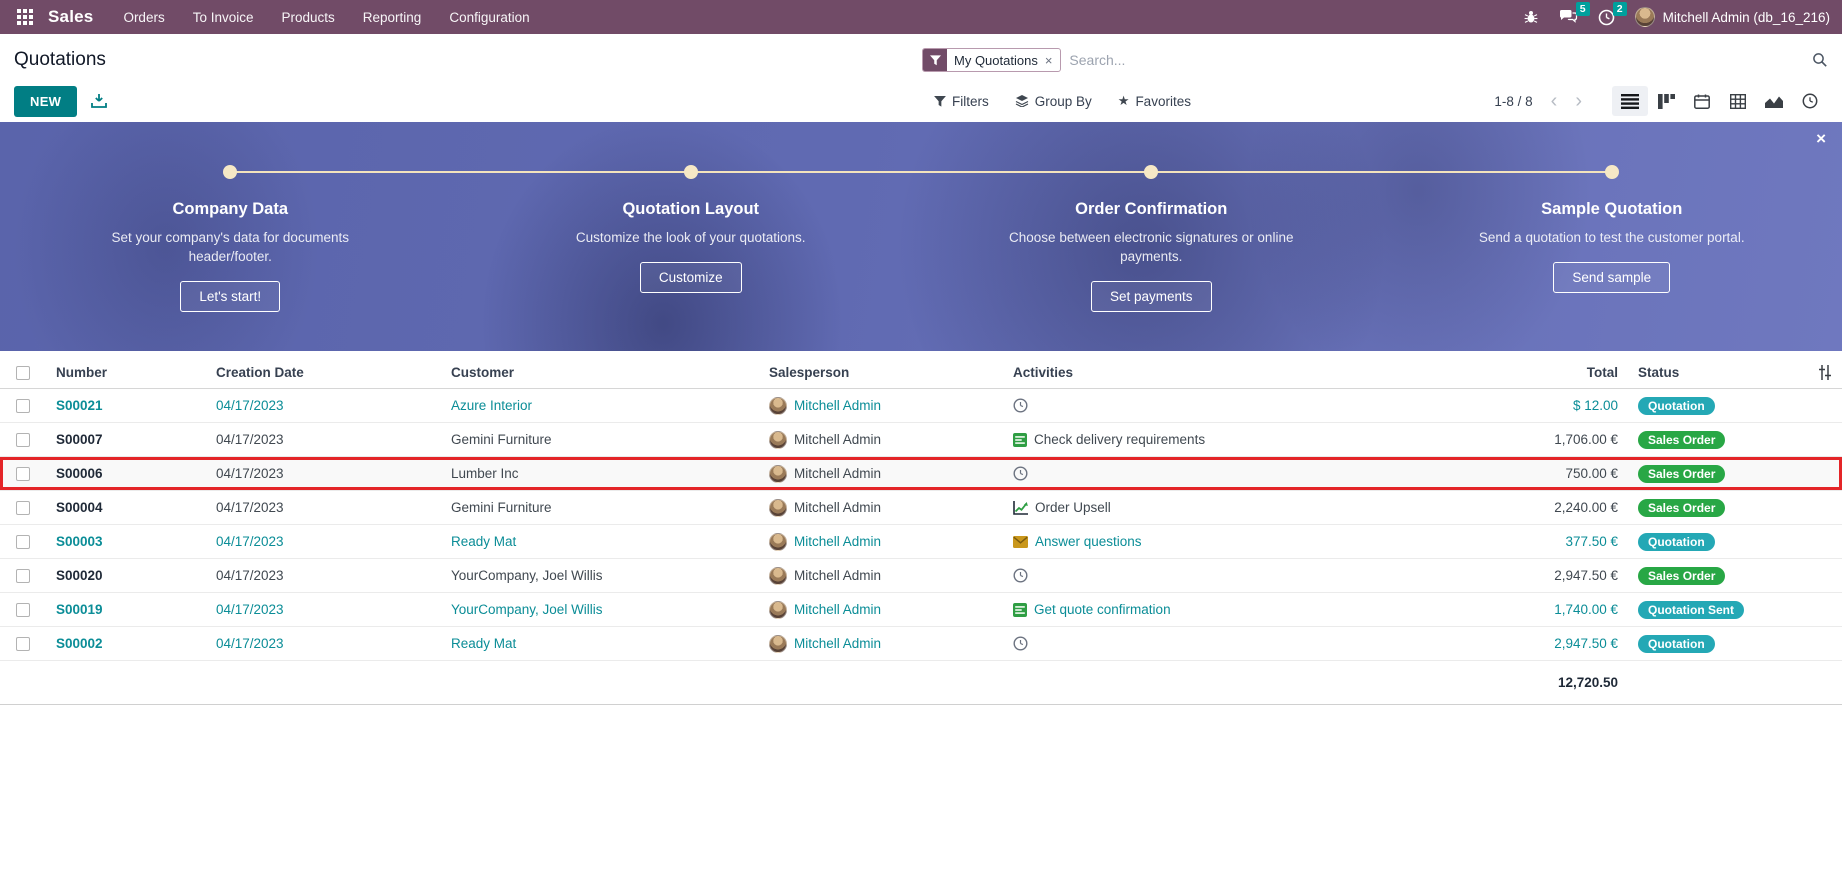  I want to click on lets-start-button: Let's start!, so click(230, 296).